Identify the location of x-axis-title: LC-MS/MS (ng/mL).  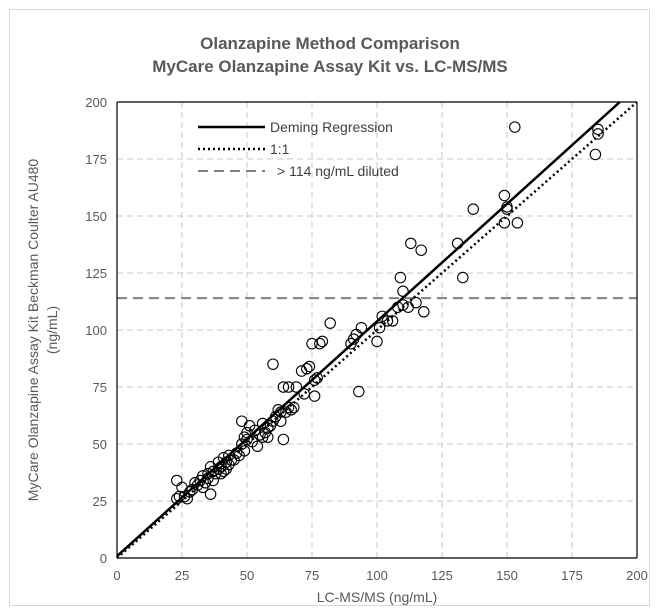
(377, 597).